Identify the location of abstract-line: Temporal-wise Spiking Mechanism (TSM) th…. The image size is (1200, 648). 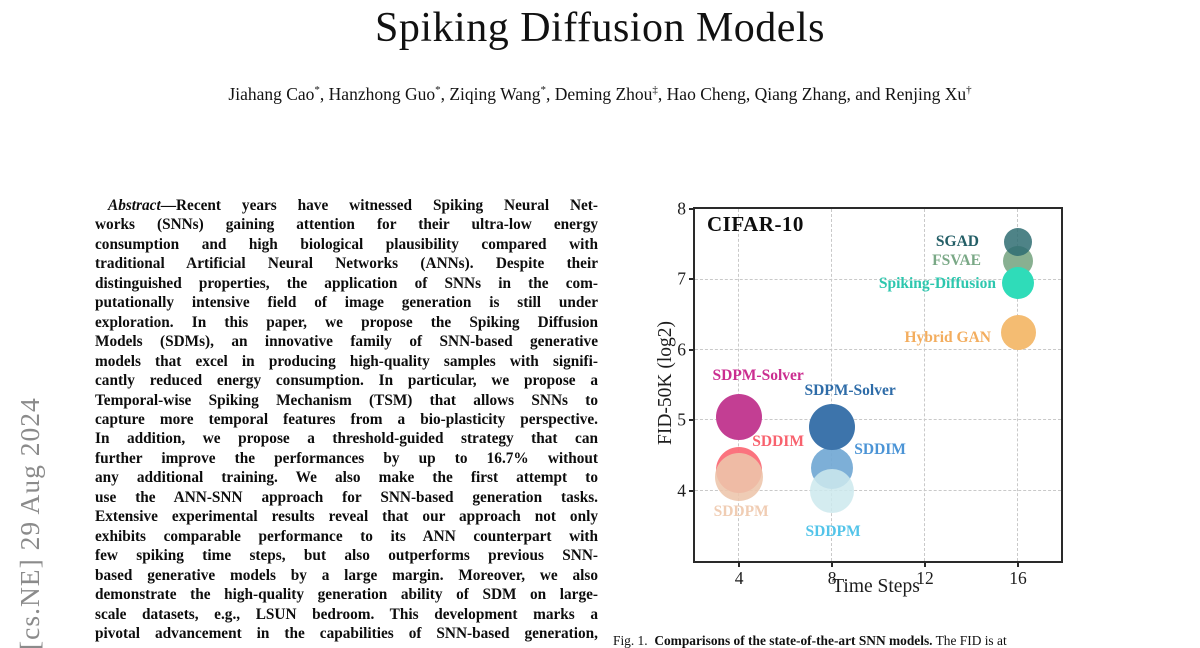
(346, 400).